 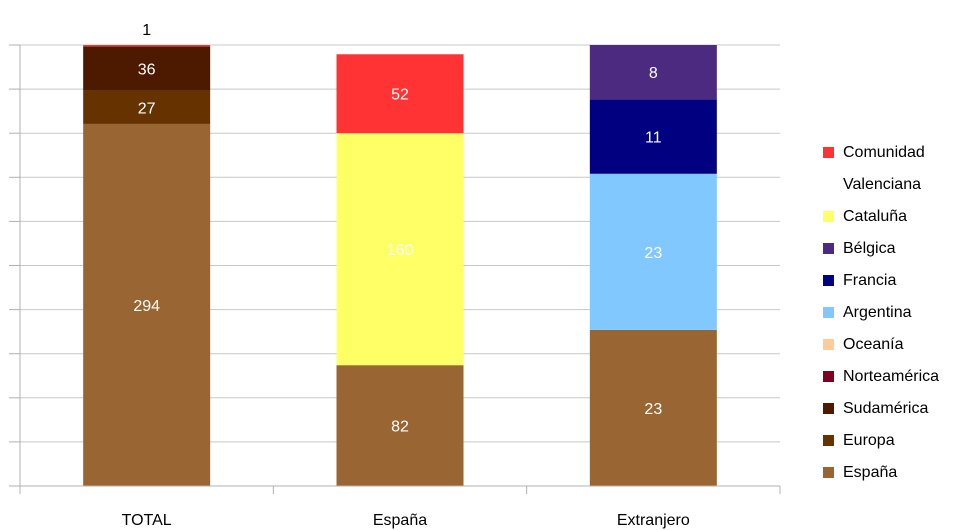 I want to click on legend-item: Francia, so click(x=888, y=281).